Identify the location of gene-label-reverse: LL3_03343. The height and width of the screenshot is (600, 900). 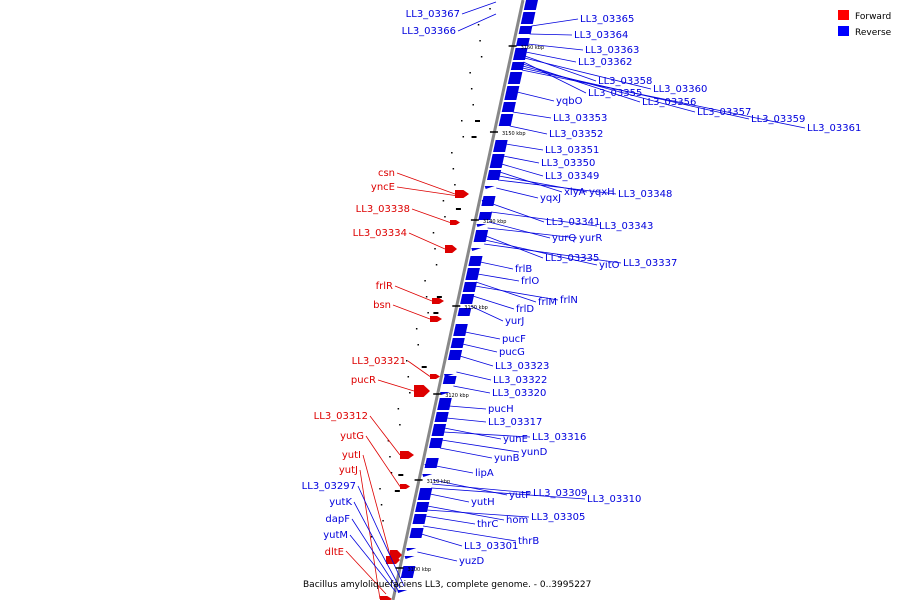
(626, 226).